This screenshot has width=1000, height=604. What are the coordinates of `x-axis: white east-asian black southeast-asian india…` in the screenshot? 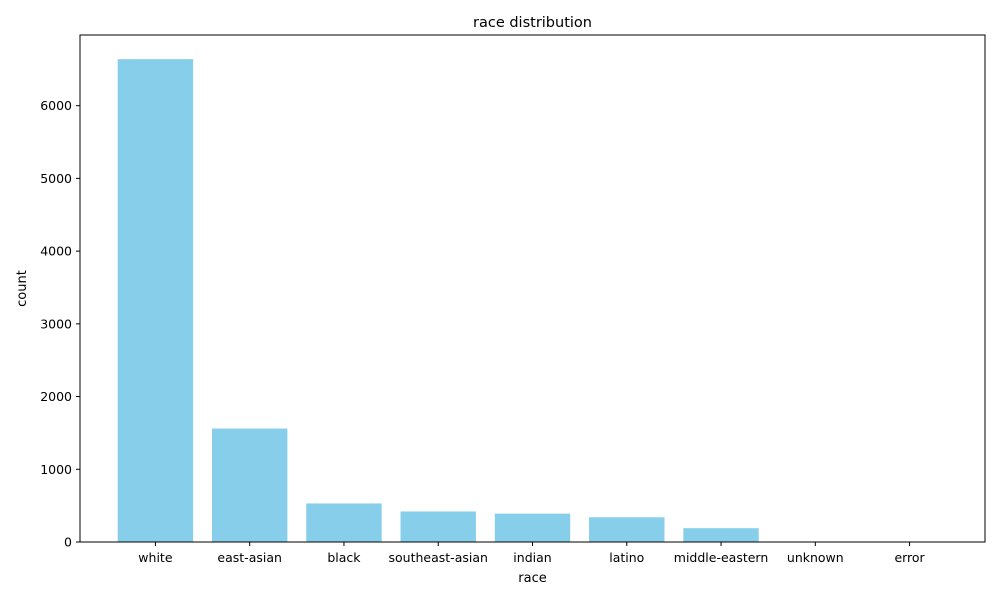 It's located at (532, 553).